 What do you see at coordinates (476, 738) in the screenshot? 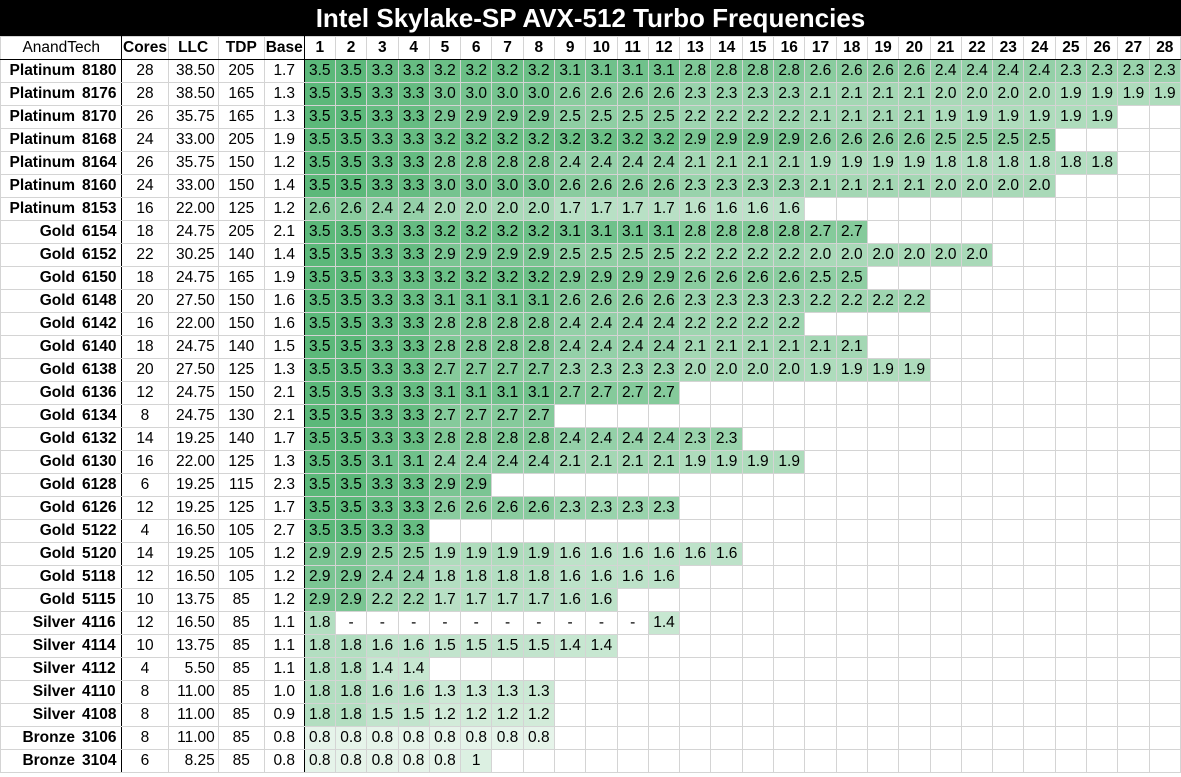
I see `turbo-frequency-cell: 0.8` at bounding box center [476, 738].